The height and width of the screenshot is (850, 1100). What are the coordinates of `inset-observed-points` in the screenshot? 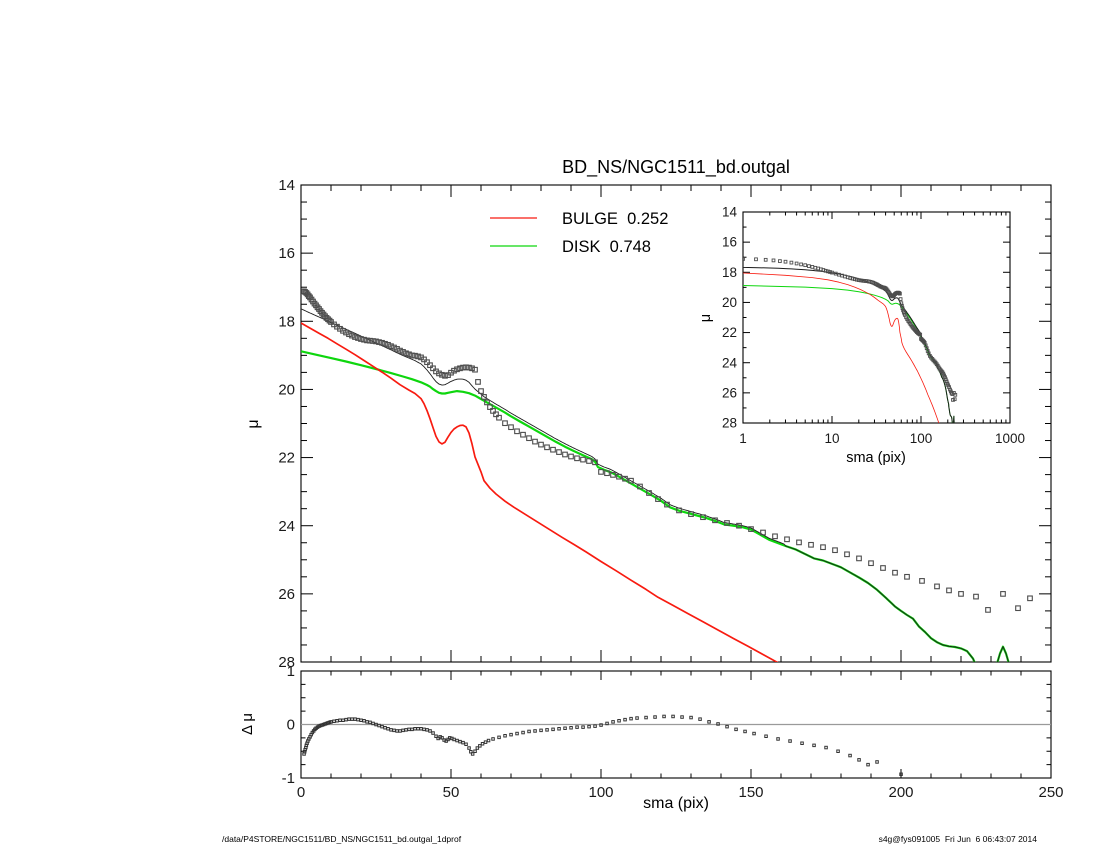 It's located at (850, 329).